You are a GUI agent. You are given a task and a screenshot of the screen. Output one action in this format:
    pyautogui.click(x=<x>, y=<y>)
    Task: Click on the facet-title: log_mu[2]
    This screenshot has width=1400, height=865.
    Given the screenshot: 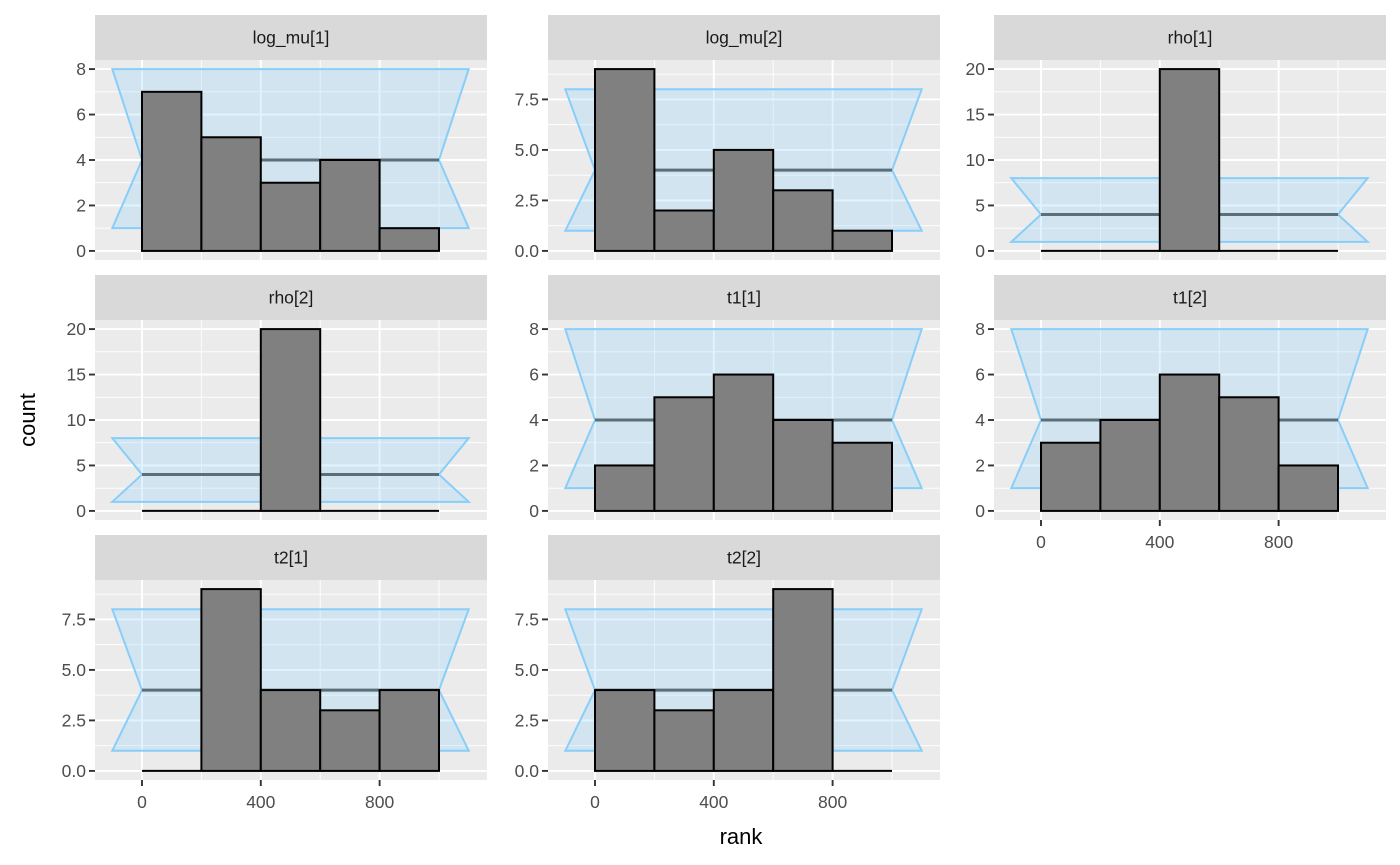 What is the action you would take?
    pyautogui.click(x=744, y=38)
    